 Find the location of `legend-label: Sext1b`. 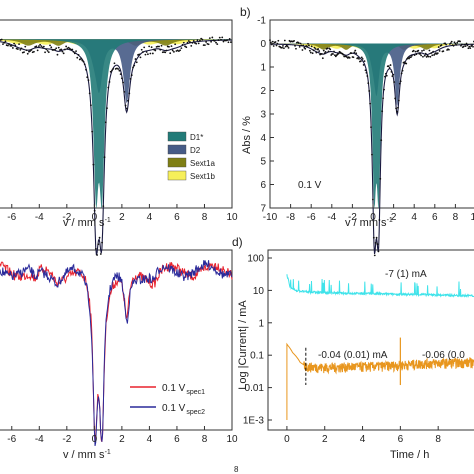

legend-label: Sext1b is located at coordinates (202, 176).